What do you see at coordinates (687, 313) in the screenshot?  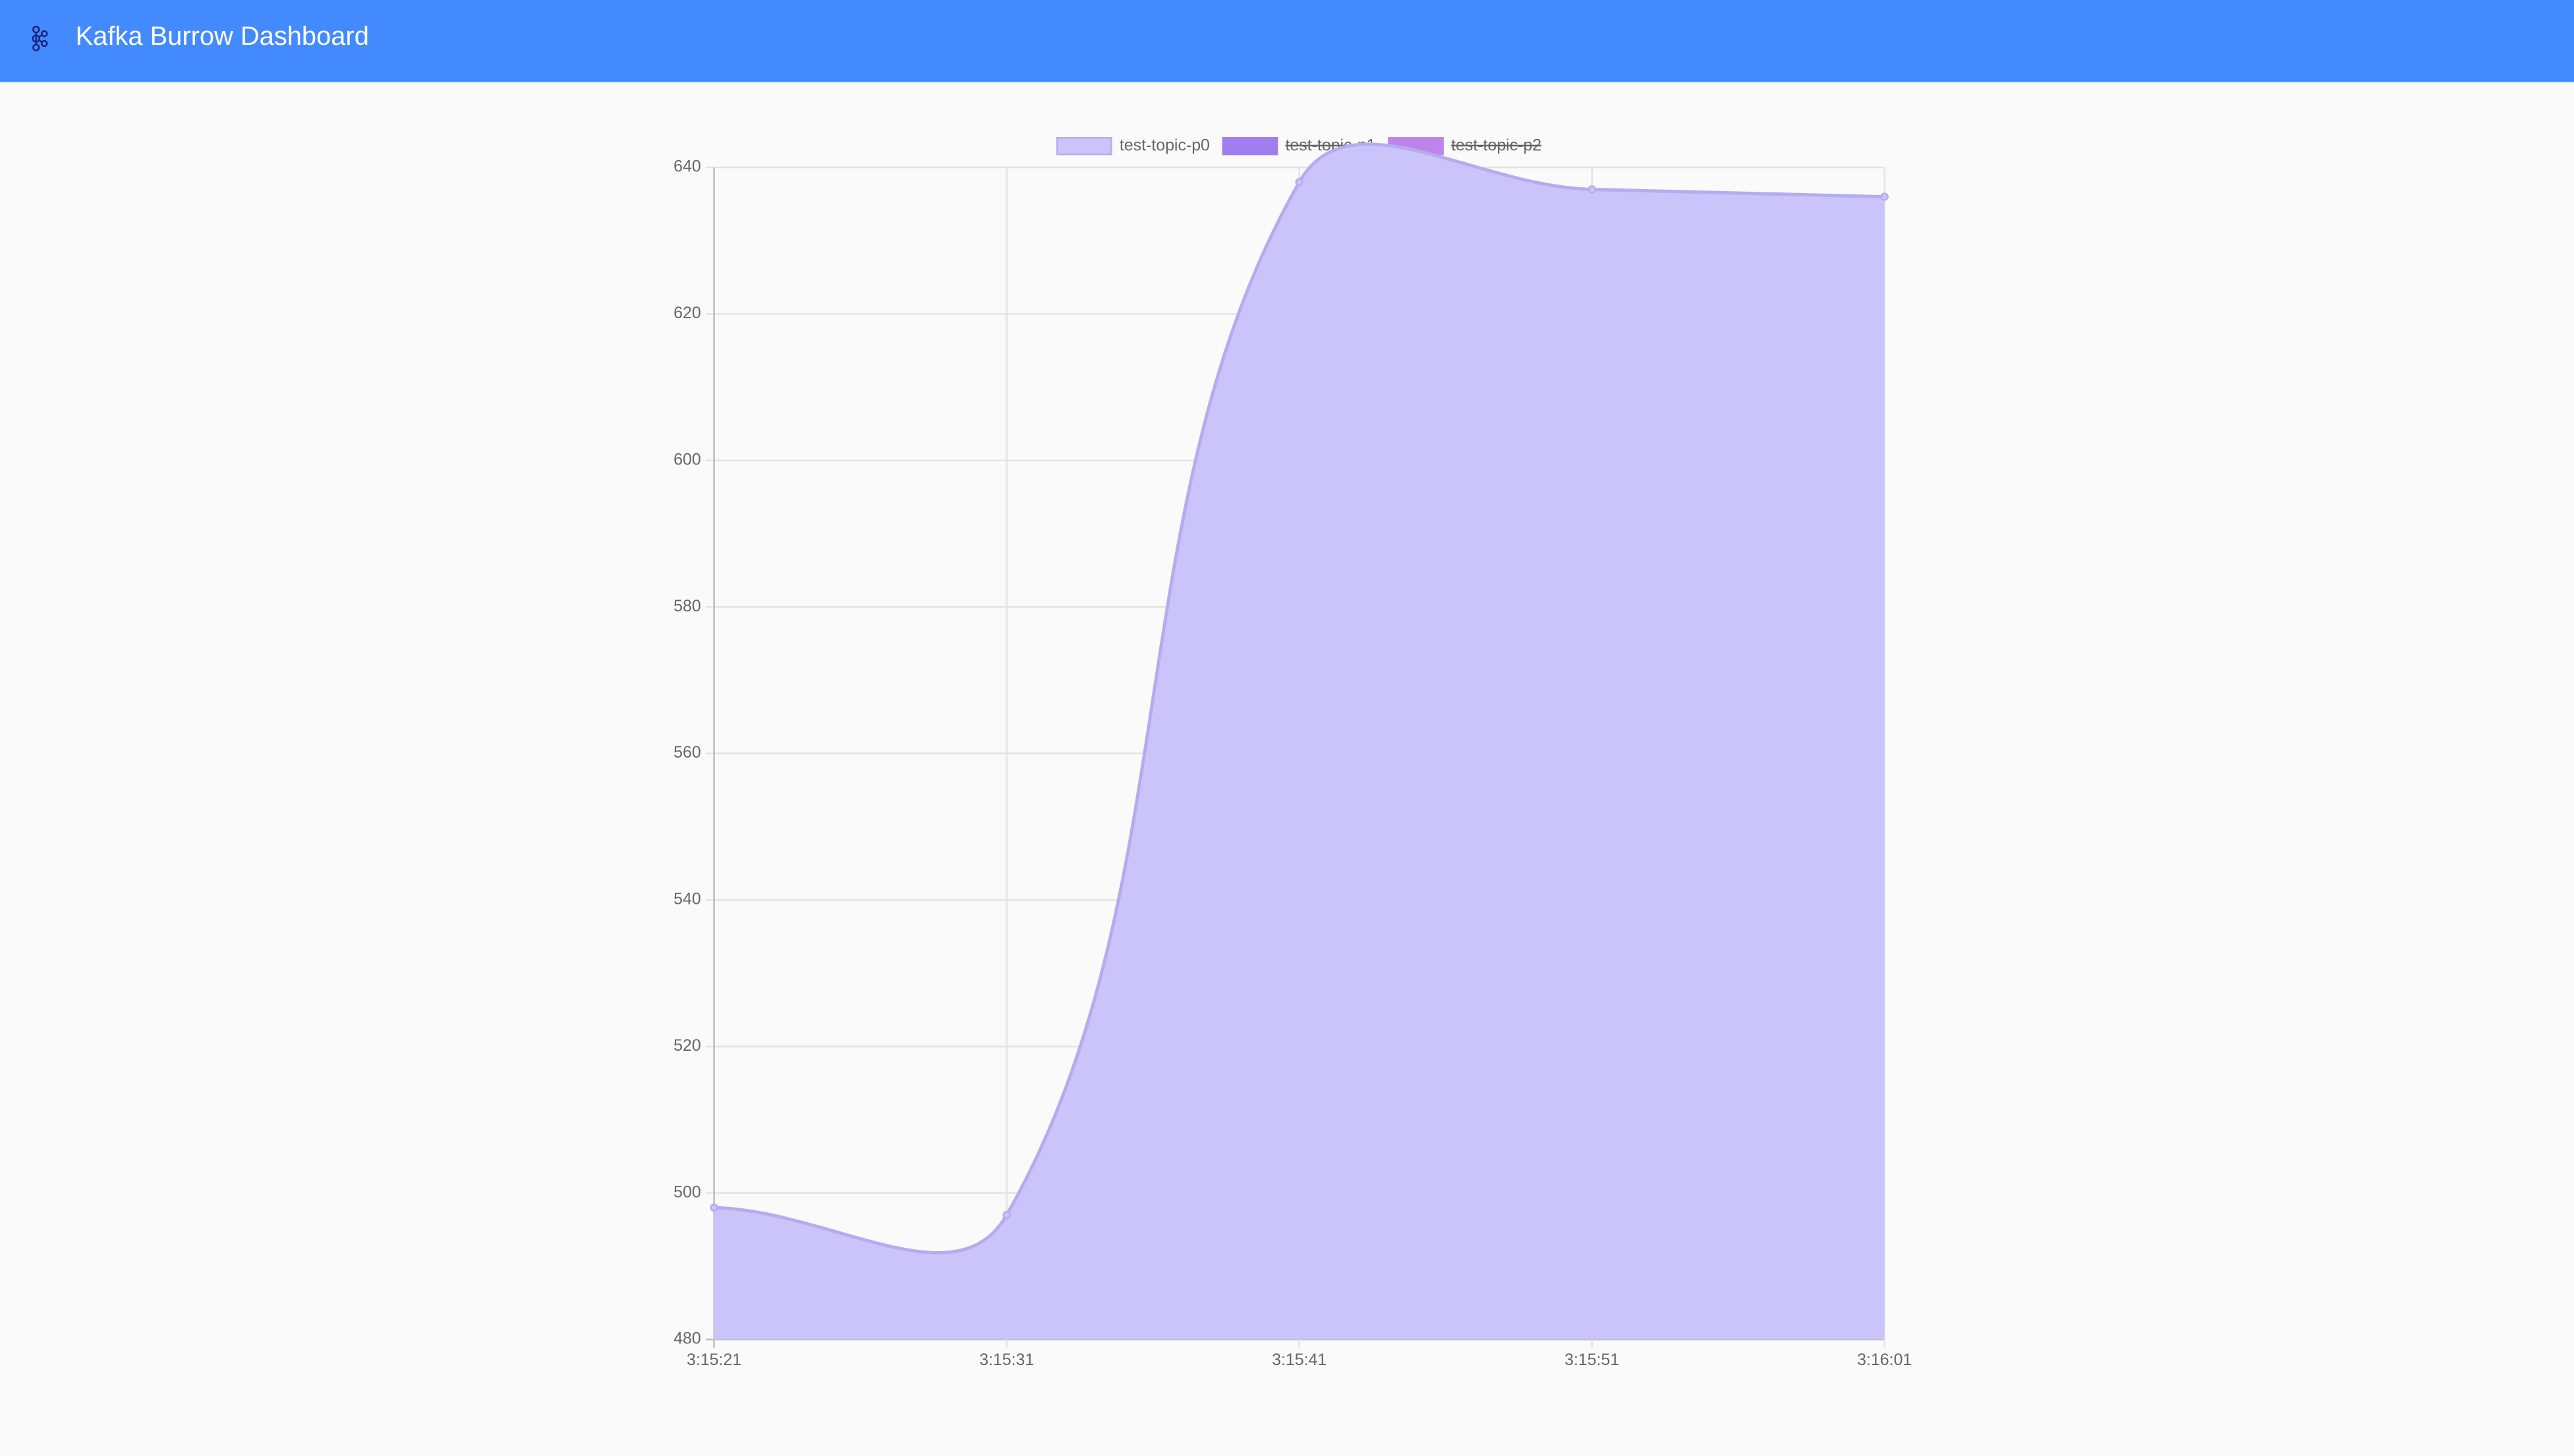 I see `y-tick-label: 620` at bounding box center [687, 313].